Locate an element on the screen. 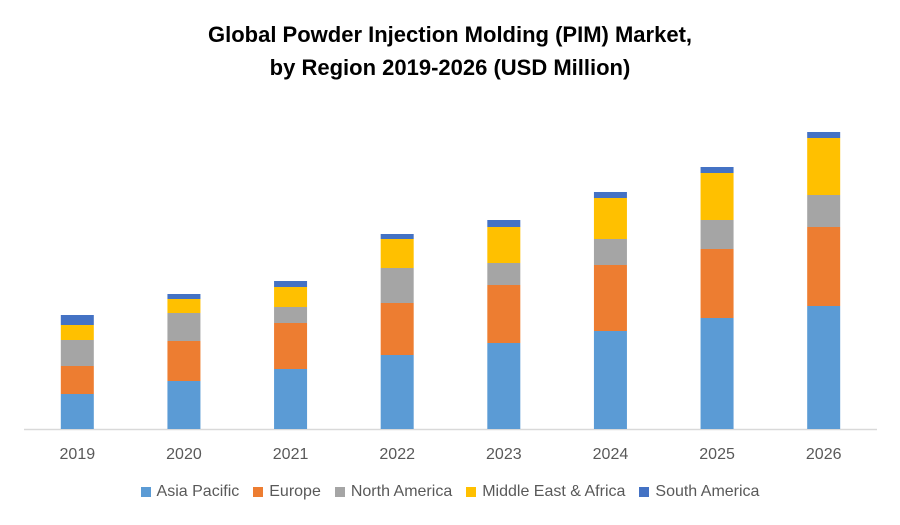 This screenshot has width=900, height=525. bar-middle-east-africa-2024 is located at coordinates (610, 218).